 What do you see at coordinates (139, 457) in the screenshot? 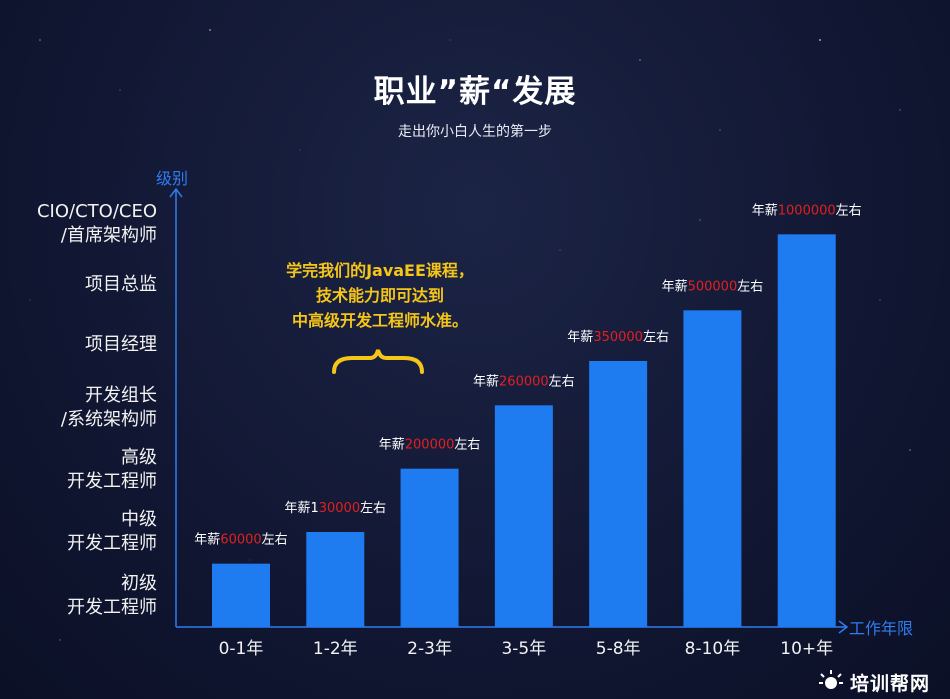
I see `y-level-line-1: 高级` at bounding box center [139, 457].